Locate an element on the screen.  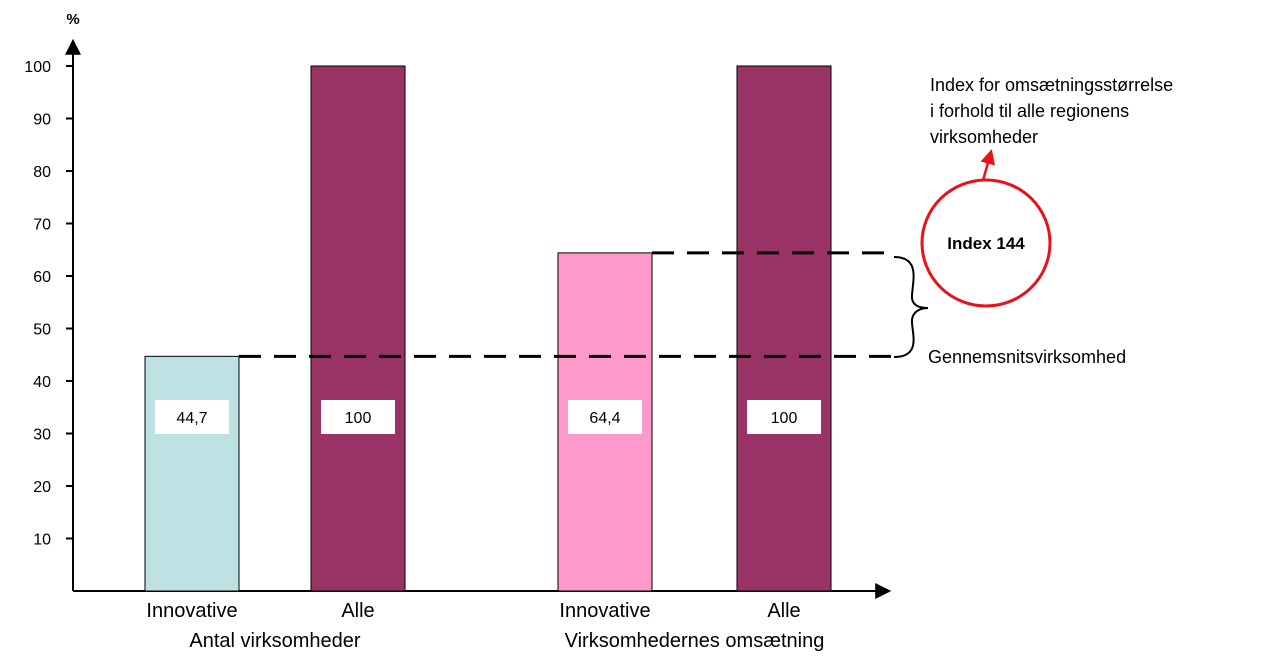
index-text-line-1: Index for omsætningsstørrelse is located at coordinates (1051, 85).